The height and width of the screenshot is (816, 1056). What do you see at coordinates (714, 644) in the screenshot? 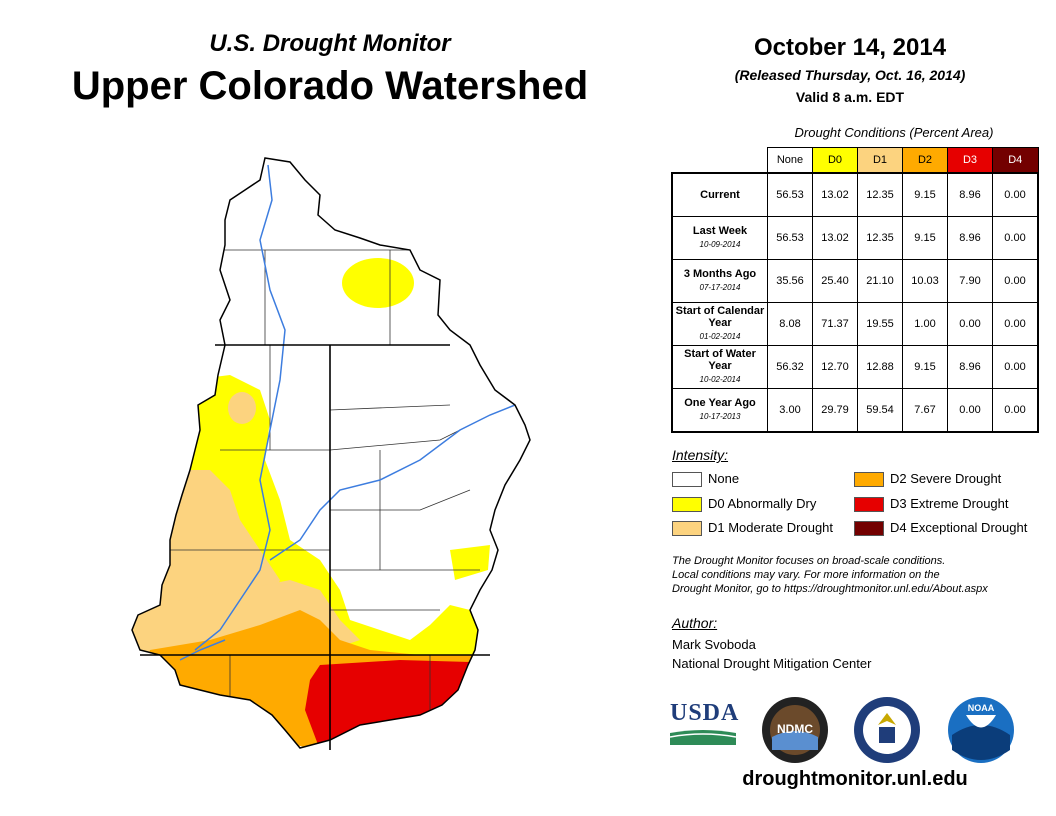
I see `author-name: Mark Svoboda` at bounding box center [714, 644].